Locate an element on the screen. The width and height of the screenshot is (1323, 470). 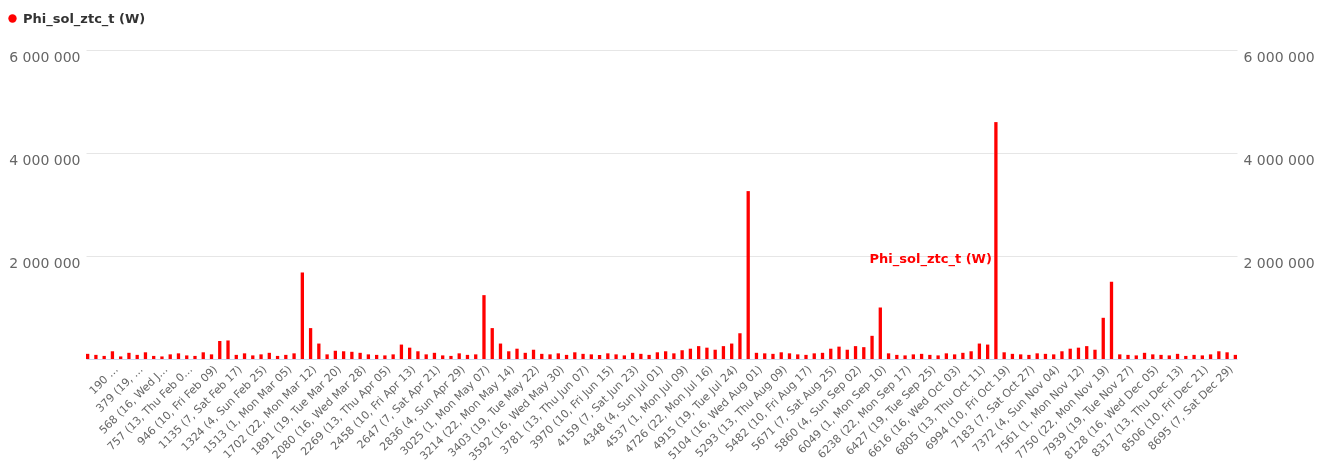
y2-tick-label: 2 000 000 is located at coordinates (1279, 262).